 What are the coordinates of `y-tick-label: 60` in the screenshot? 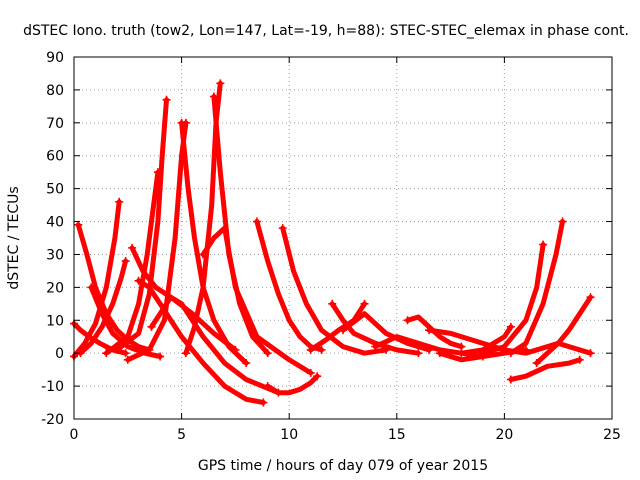 It's located at (55, 157).